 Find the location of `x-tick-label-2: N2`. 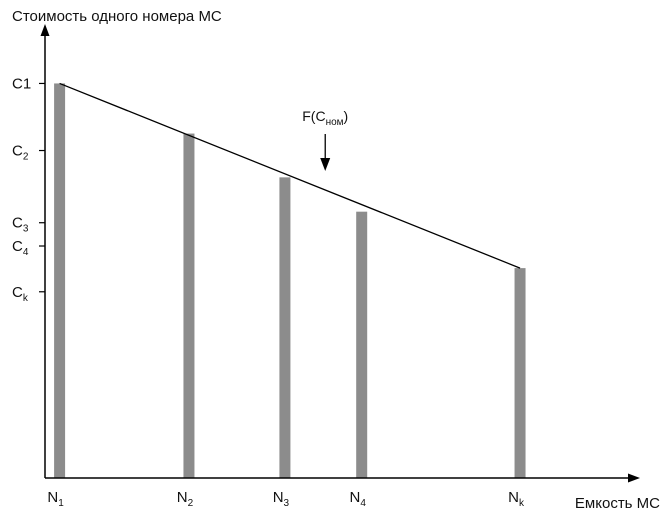

x-tick-label-2: N2 is located at coordinates (185, 499).